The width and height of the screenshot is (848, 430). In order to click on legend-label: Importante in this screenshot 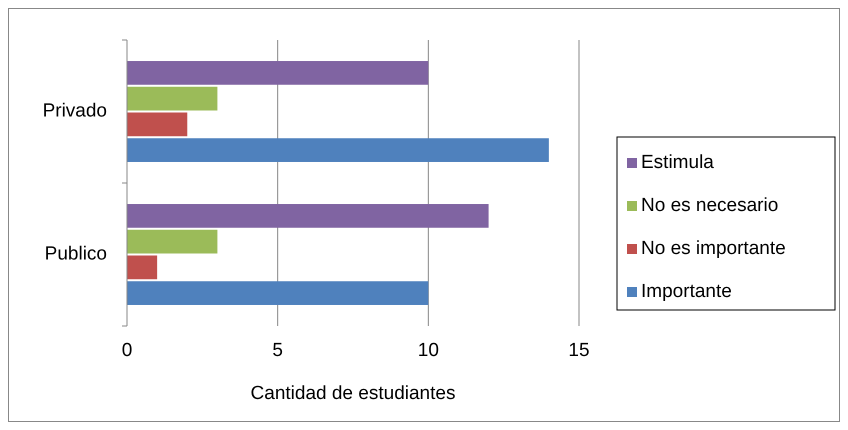, I will do `click(686, 291)`.